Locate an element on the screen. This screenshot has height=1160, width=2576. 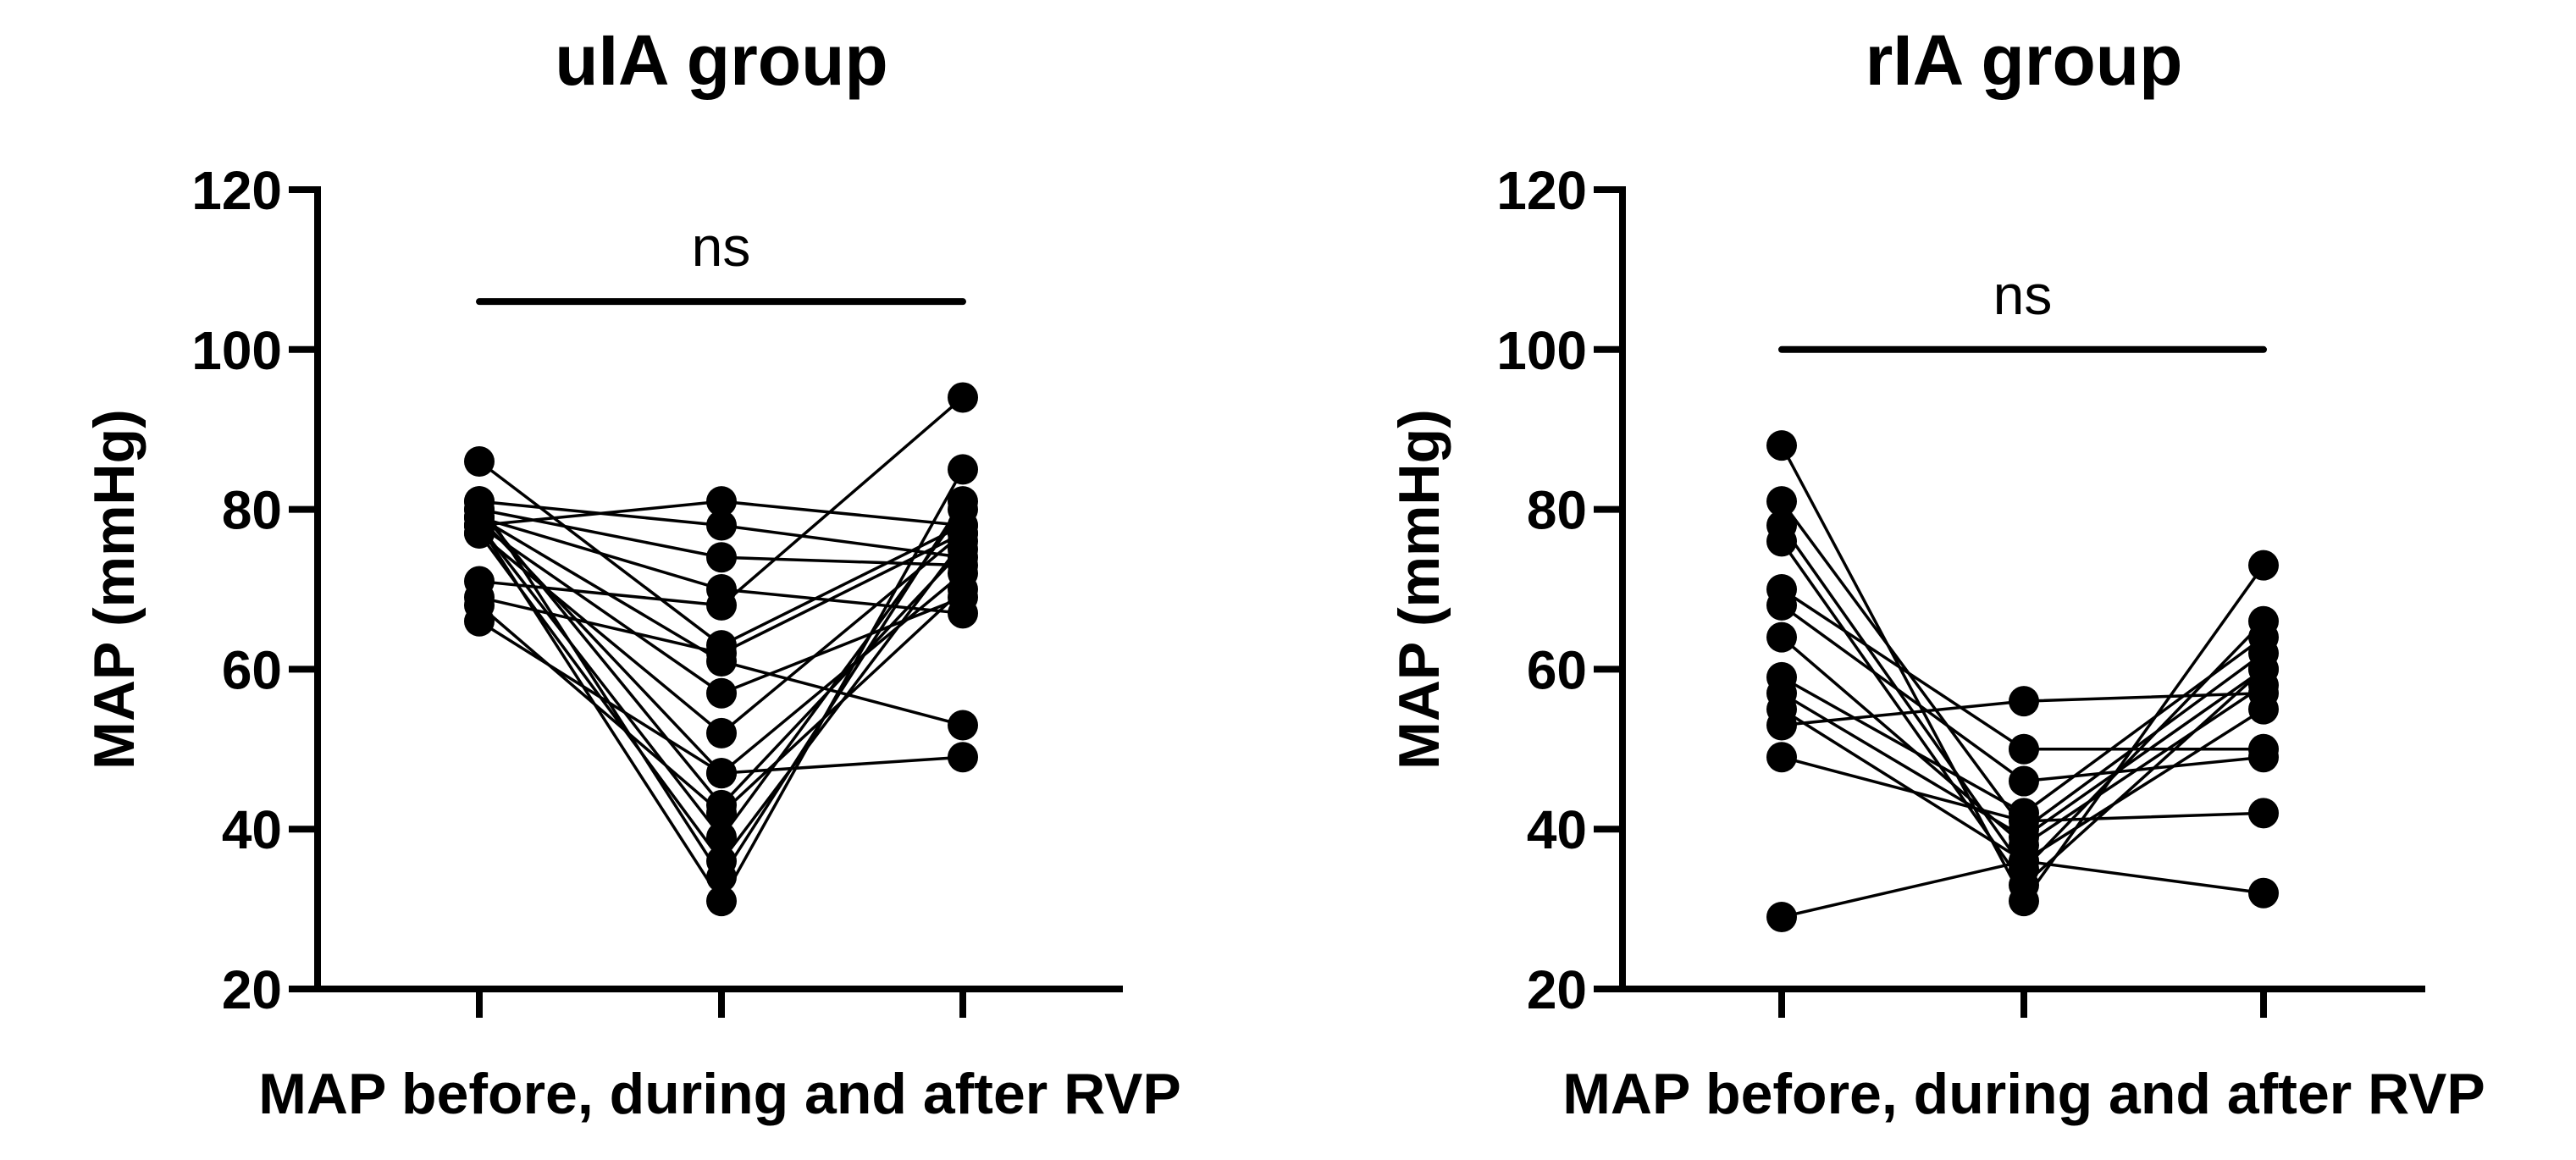
data-point-s2-before is located at coordinates (1781, 502).